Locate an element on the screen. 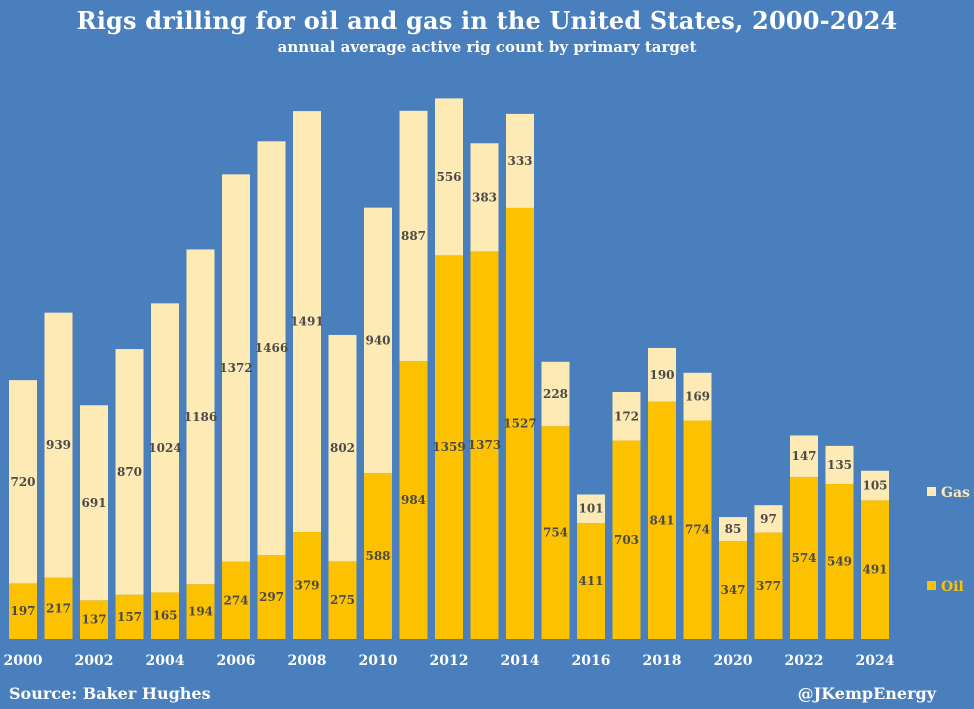 The image size is (974, 709). label-oil-2000: 197 is located at coordinates (22, 611).